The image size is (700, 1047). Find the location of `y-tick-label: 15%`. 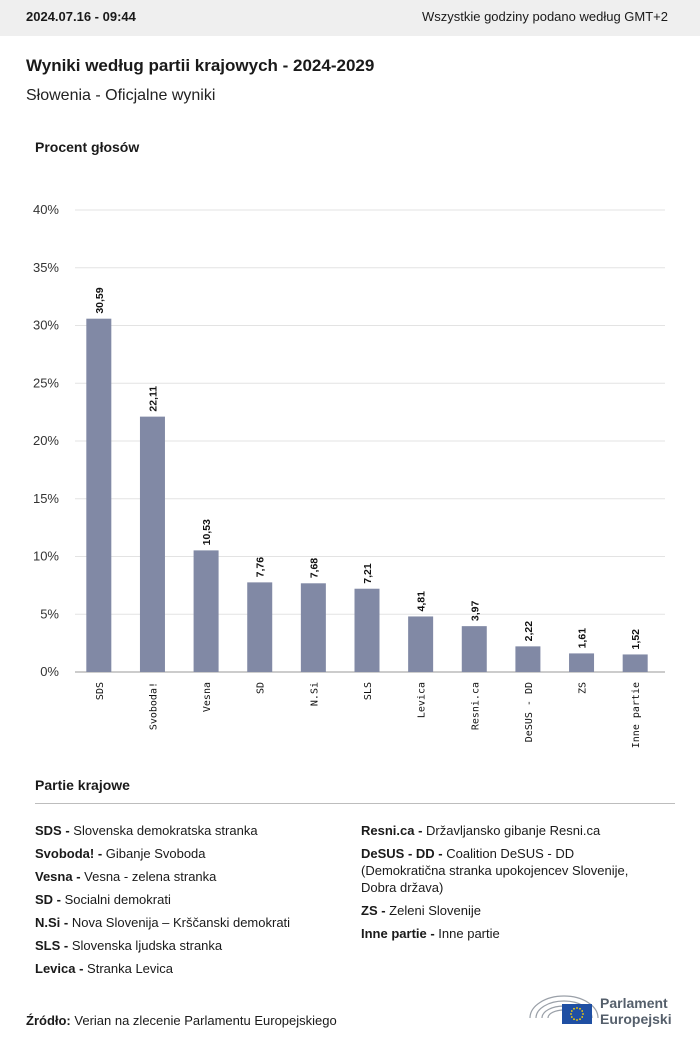

y-tick-label: 15% is located at coordinates (46, 498).